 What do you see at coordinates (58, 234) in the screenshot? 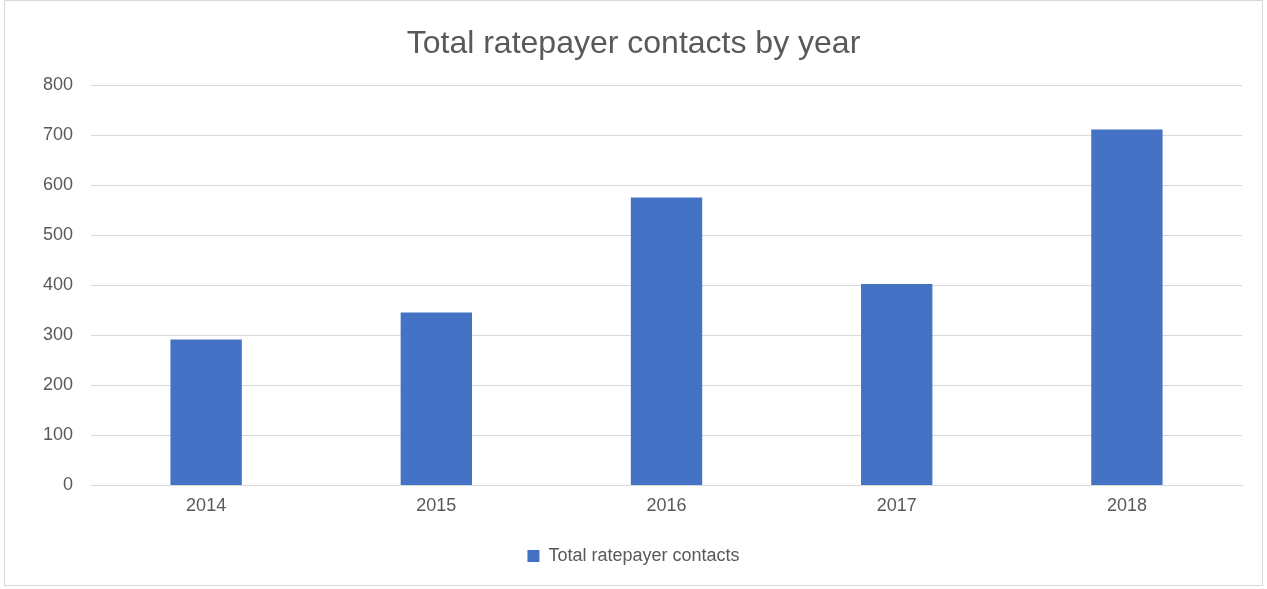
I see `y-tick-label: 500` at bounding box center [58, 234].